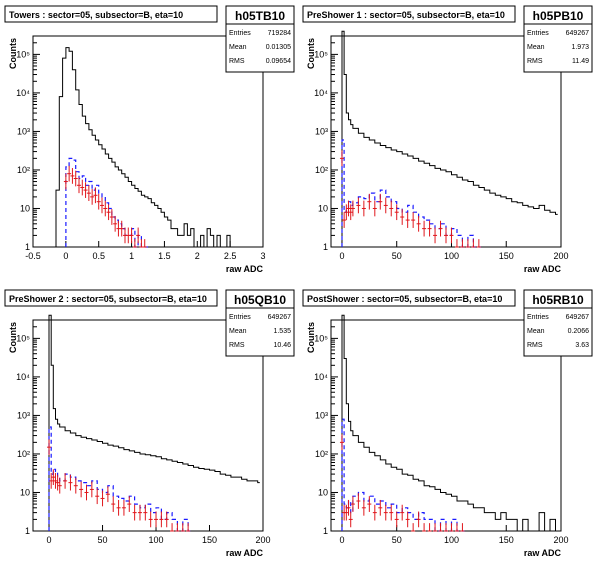 The image size is (596, 568). Describe the element at coordinates (282, 331) in the screenshot. I see `stats-value: 1.535` at that location.